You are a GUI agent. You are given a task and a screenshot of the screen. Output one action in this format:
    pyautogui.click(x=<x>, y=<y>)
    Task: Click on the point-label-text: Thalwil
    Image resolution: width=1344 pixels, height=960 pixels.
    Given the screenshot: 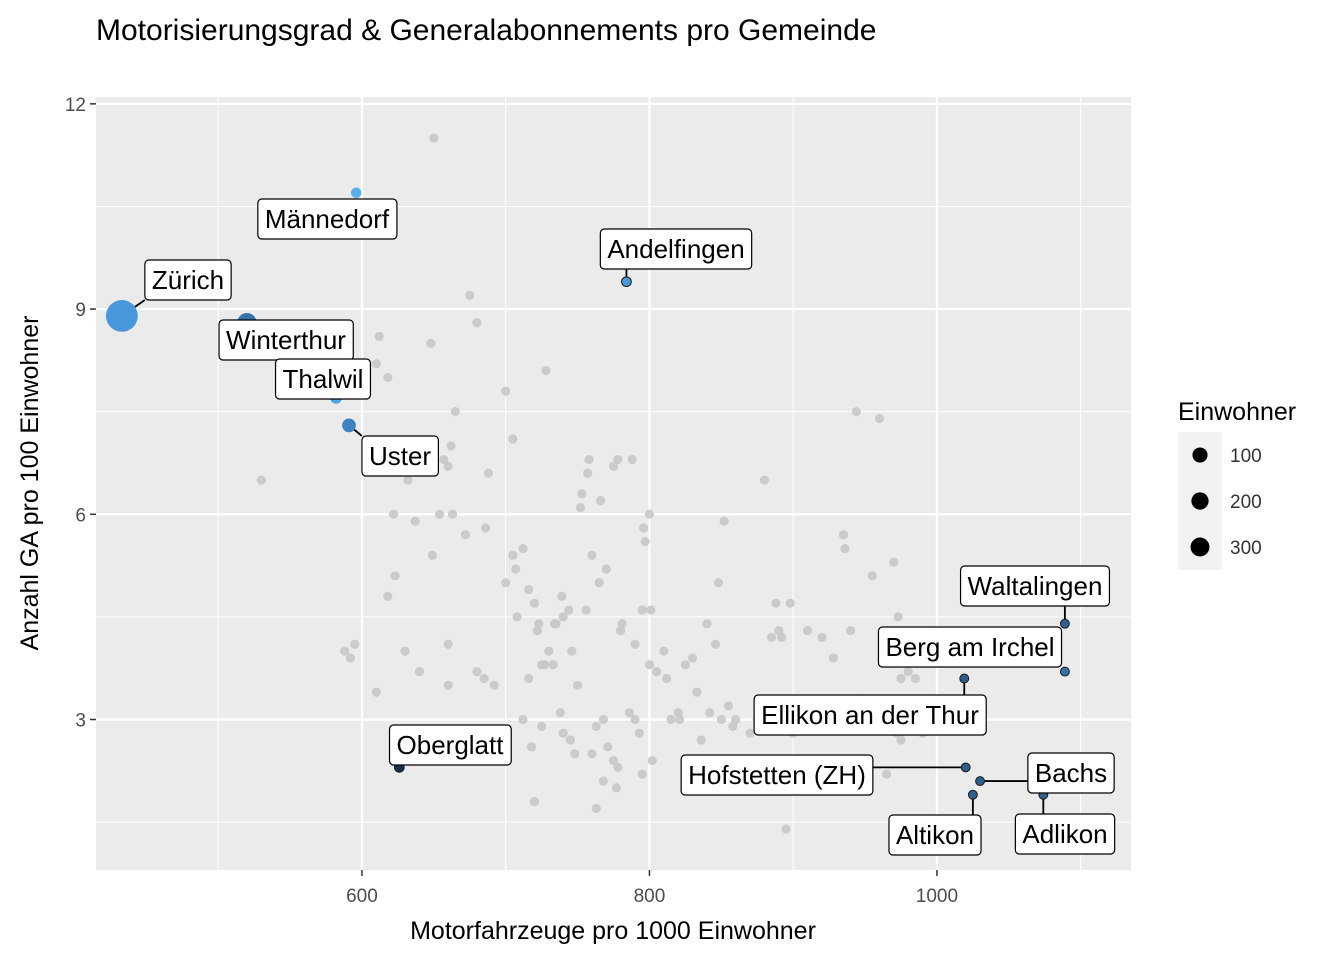 What is the action you would take?
    pyautogui.click(x=323, y=379)
    